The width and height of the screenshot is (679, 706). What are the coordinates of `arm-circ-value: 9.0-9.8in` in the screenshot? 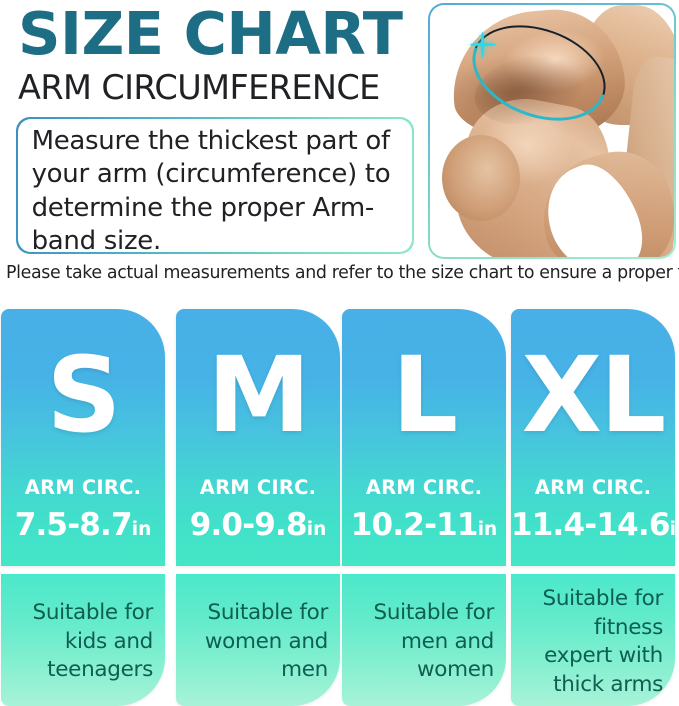 It's located at (258, 527).